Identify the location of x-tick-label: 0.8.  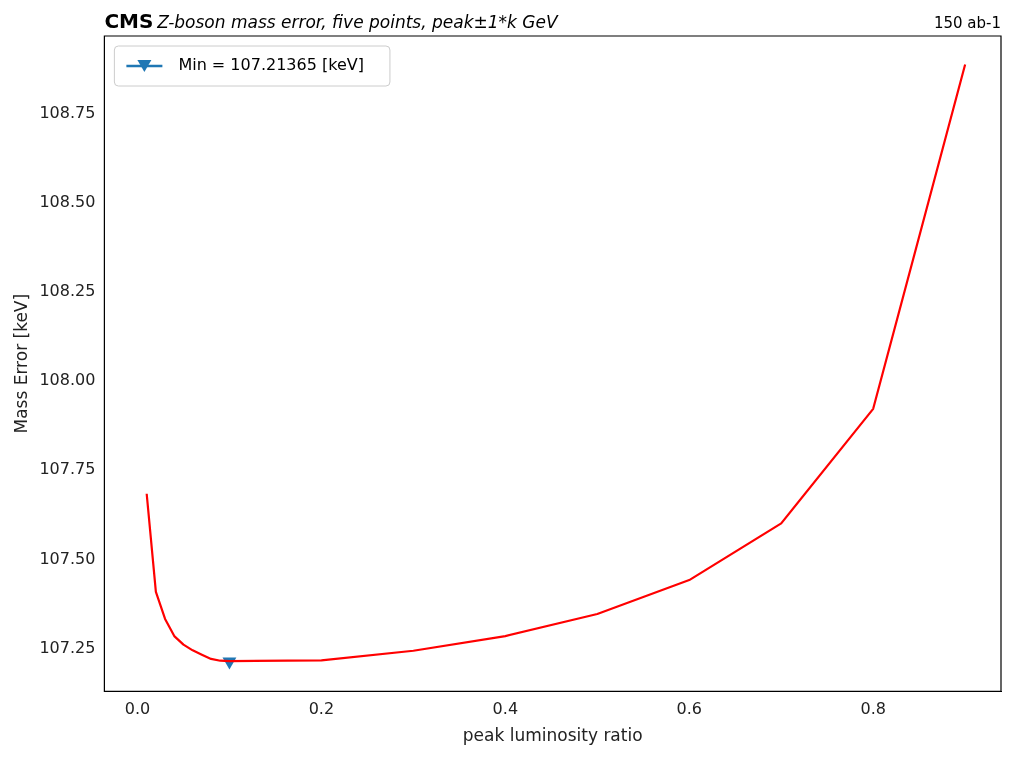
(873, 709).